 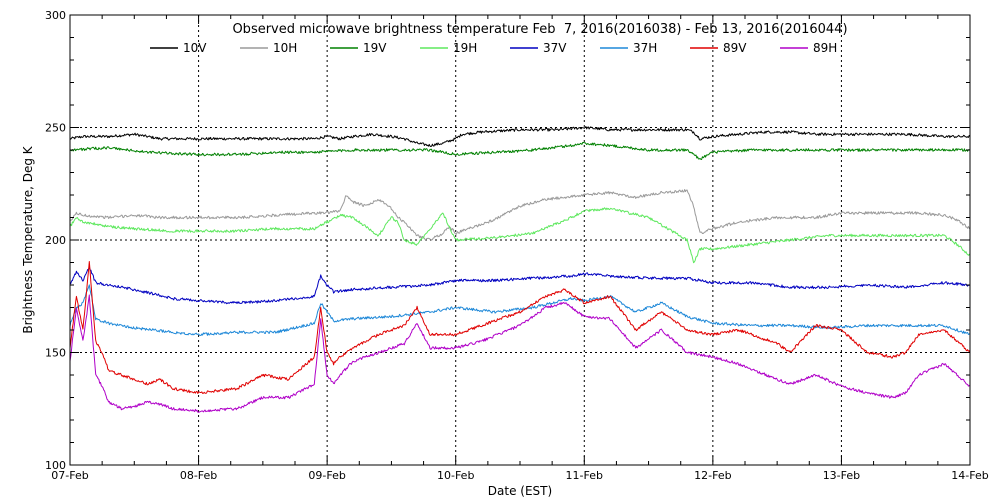 I want to click on series-line-10h, so click(x=520, y=215).